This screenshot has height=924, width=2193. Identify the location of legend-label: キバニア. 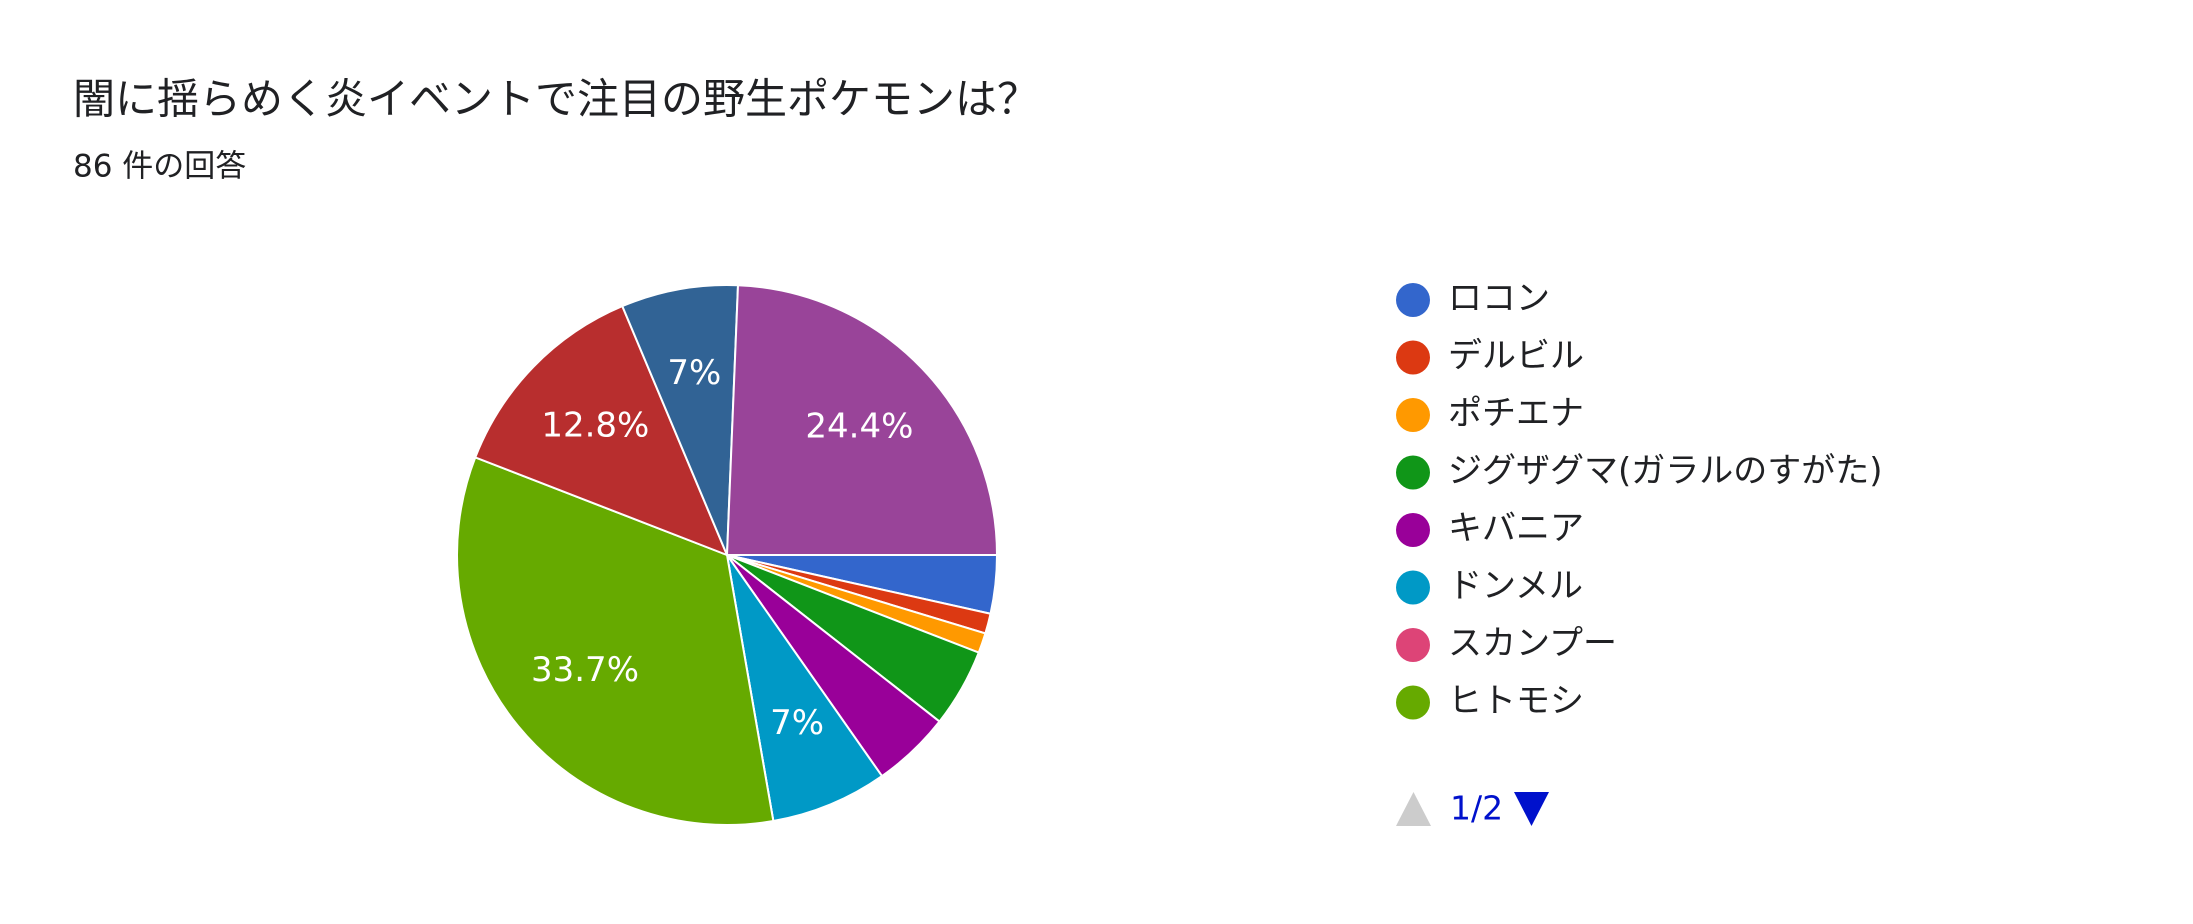
(1516, 529).